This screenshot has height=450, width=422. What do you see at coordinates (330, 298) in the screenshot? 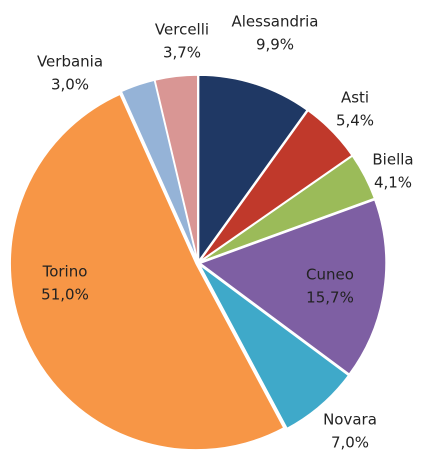
I see `slice-value-label: 15,7%` at bounding box center [330, 298].